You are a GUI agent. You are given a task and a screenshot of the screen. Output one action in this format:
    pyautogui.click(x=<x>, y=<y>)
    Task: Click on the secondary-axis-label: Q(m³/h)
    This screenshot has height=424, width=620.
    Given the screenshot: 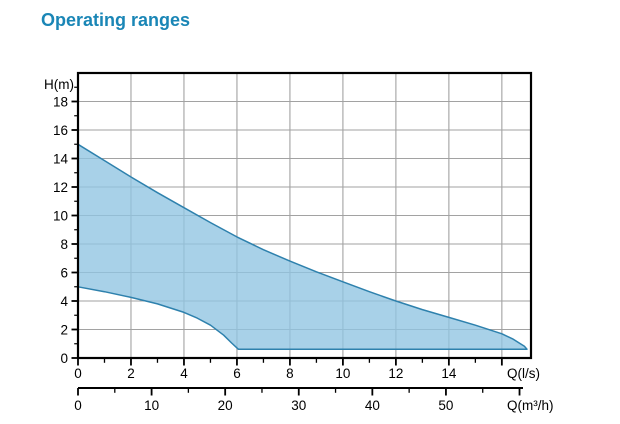 What is the action you would take?
    pyautogui.click(x=530, y=405)
    